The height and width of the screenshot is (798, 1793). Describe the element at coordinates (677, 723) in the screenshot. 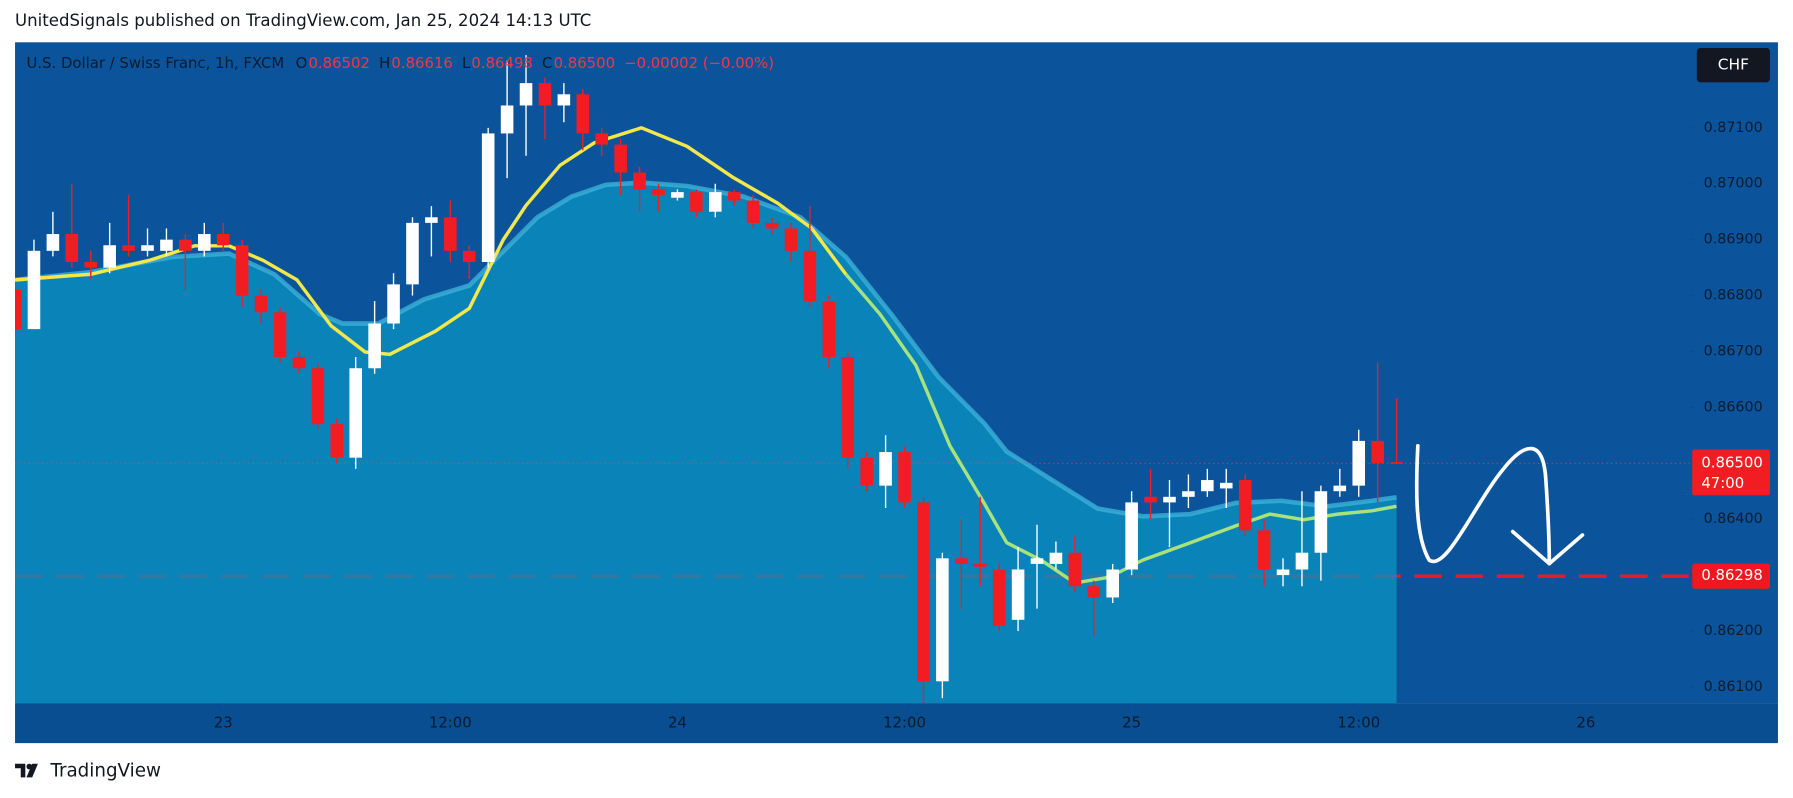

I see `x-tick-label: 24` at that location.